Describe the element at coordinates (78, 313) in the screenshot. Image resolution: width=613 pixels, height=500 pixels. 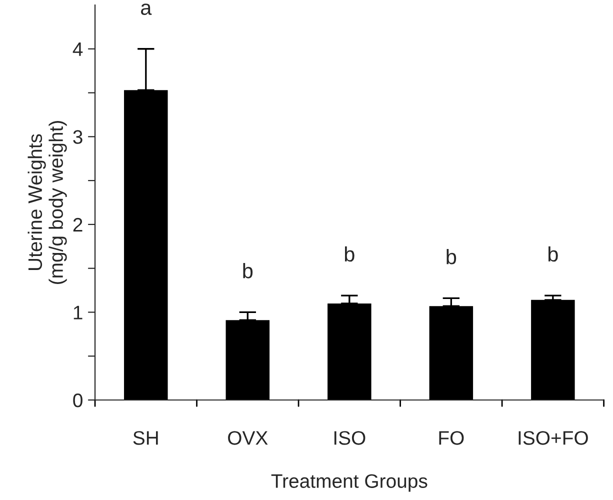
I see `y-tick-label: 1` at that location.